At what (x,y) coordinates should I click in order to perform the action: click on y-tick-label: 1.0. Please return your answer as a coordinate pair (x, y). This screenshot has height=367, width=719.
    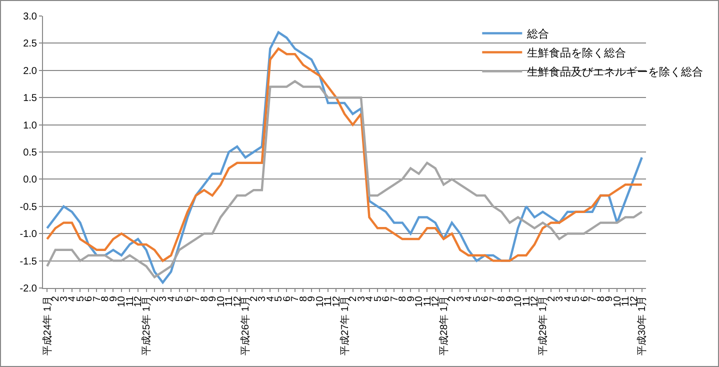
    Looking at the image, I should click on (30, 126).